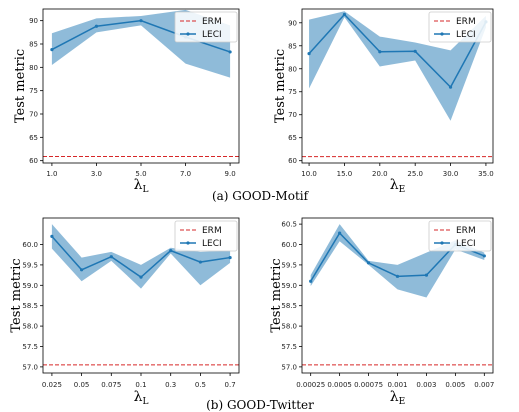 The image size is (519, 412). What do you see at coordinates (280, 86) in the screenshot?
I see `chart-2-y-axis-label: Test metric` at bounding box center [280, 86].